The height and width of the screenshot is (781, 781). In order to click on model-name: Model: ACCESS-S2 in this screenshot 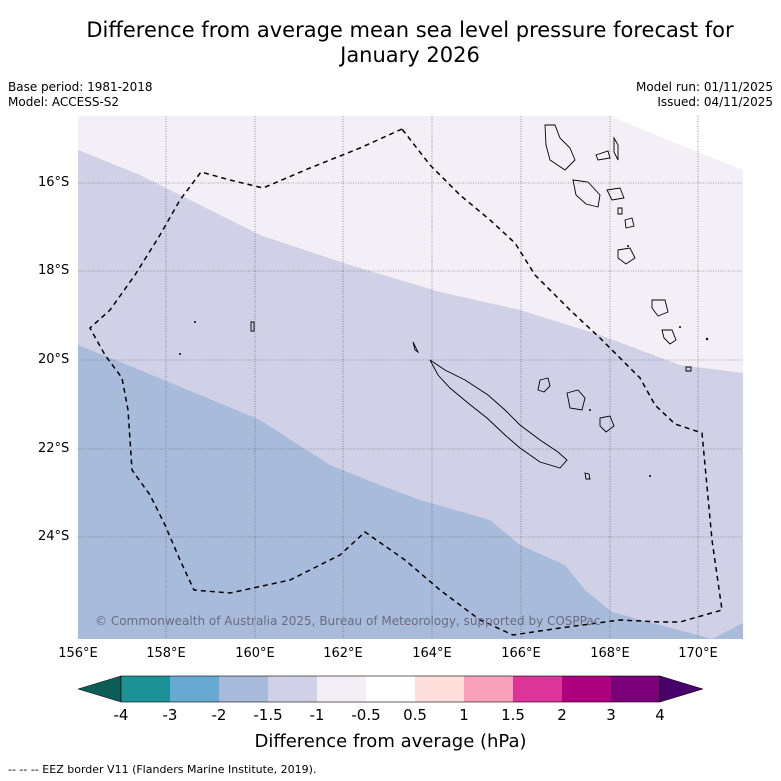, I will do `click(64, 102)`.